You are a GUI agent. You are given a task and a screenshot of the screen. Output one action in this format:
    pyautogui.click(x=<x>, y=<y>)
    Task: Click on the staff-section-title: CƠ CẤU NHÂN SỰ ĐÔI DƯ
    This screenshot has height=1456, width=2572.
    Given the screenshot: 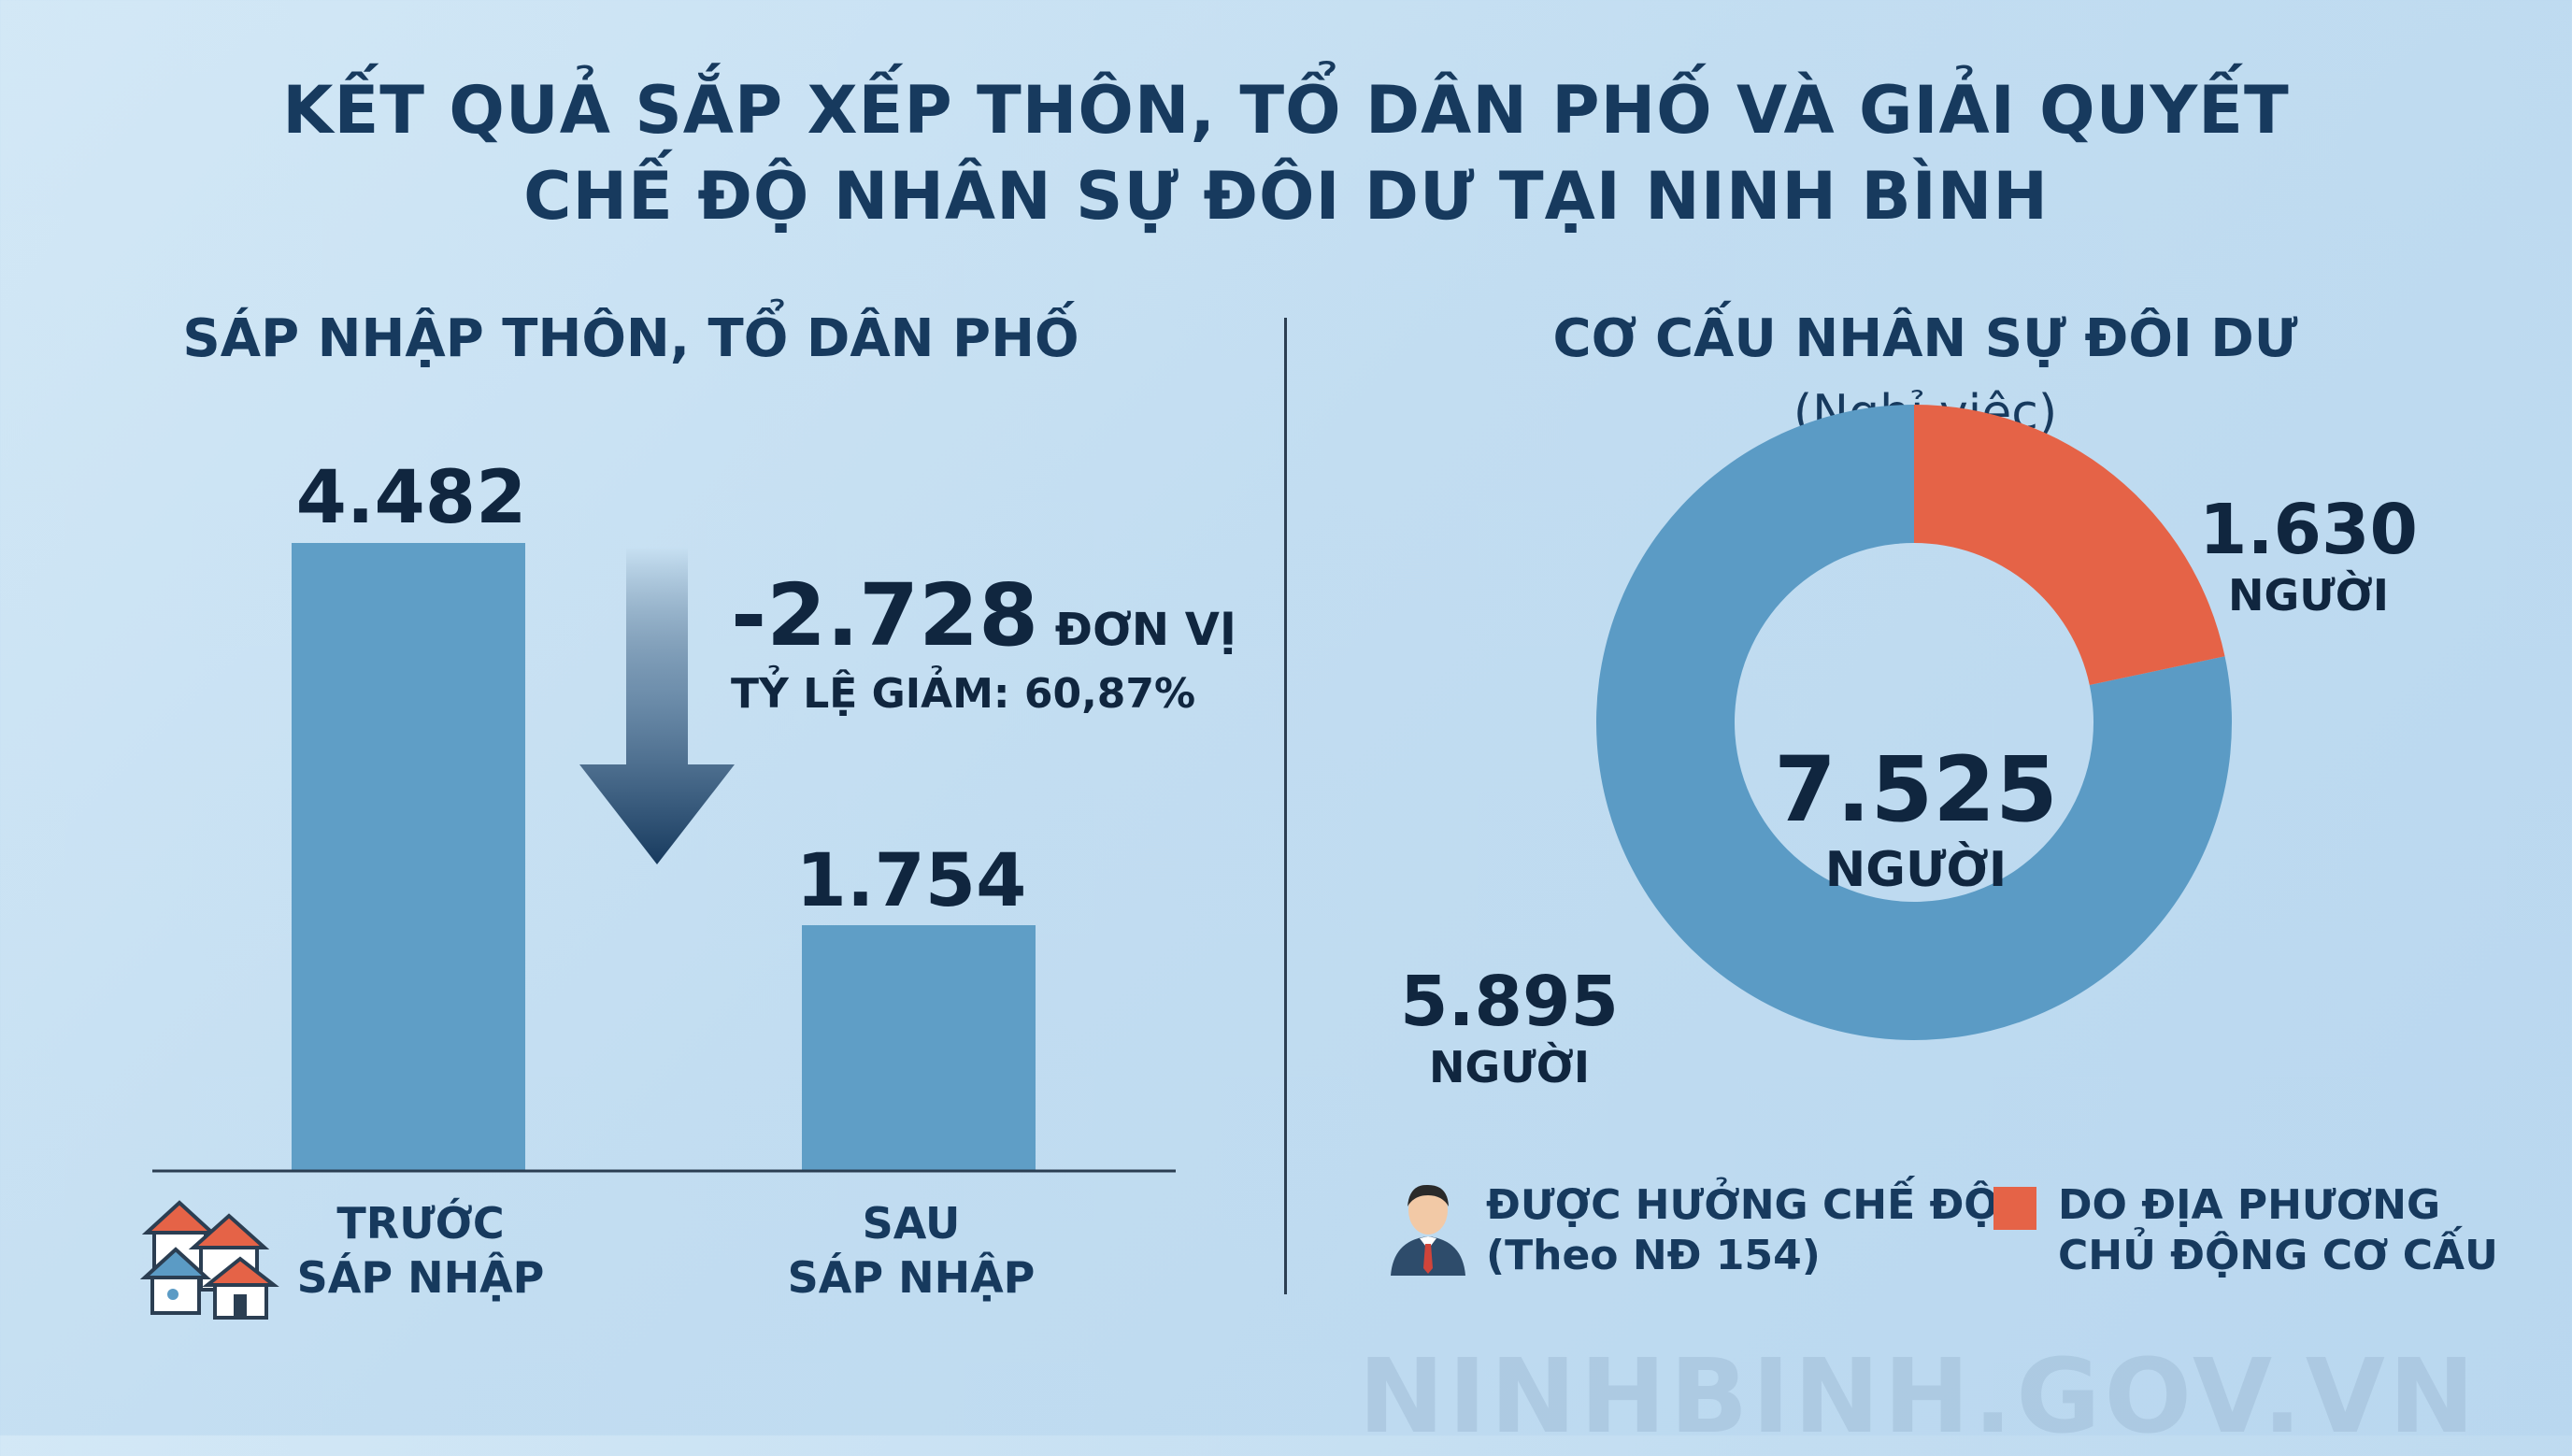 What is the action you would take?
    pyautogui.click(x=1925, y=338)
    